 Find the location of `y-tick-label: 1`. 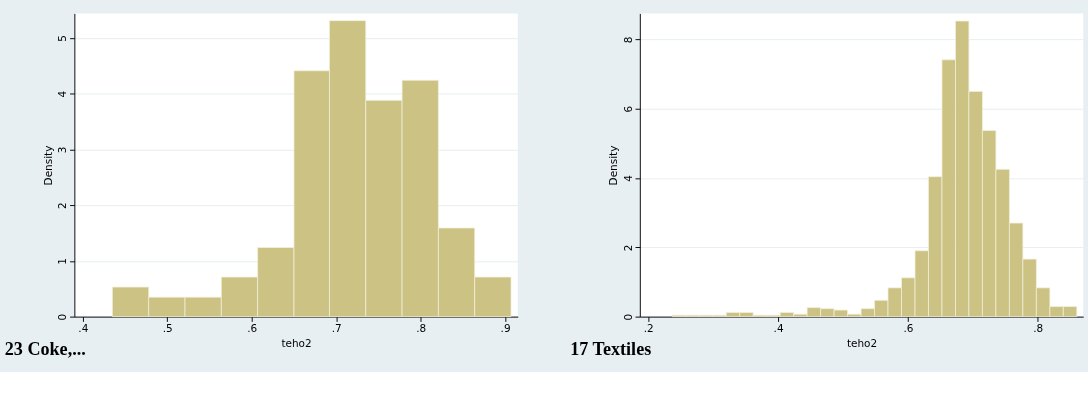

y-tick-label: 1 is located at coordinates (62, 261).